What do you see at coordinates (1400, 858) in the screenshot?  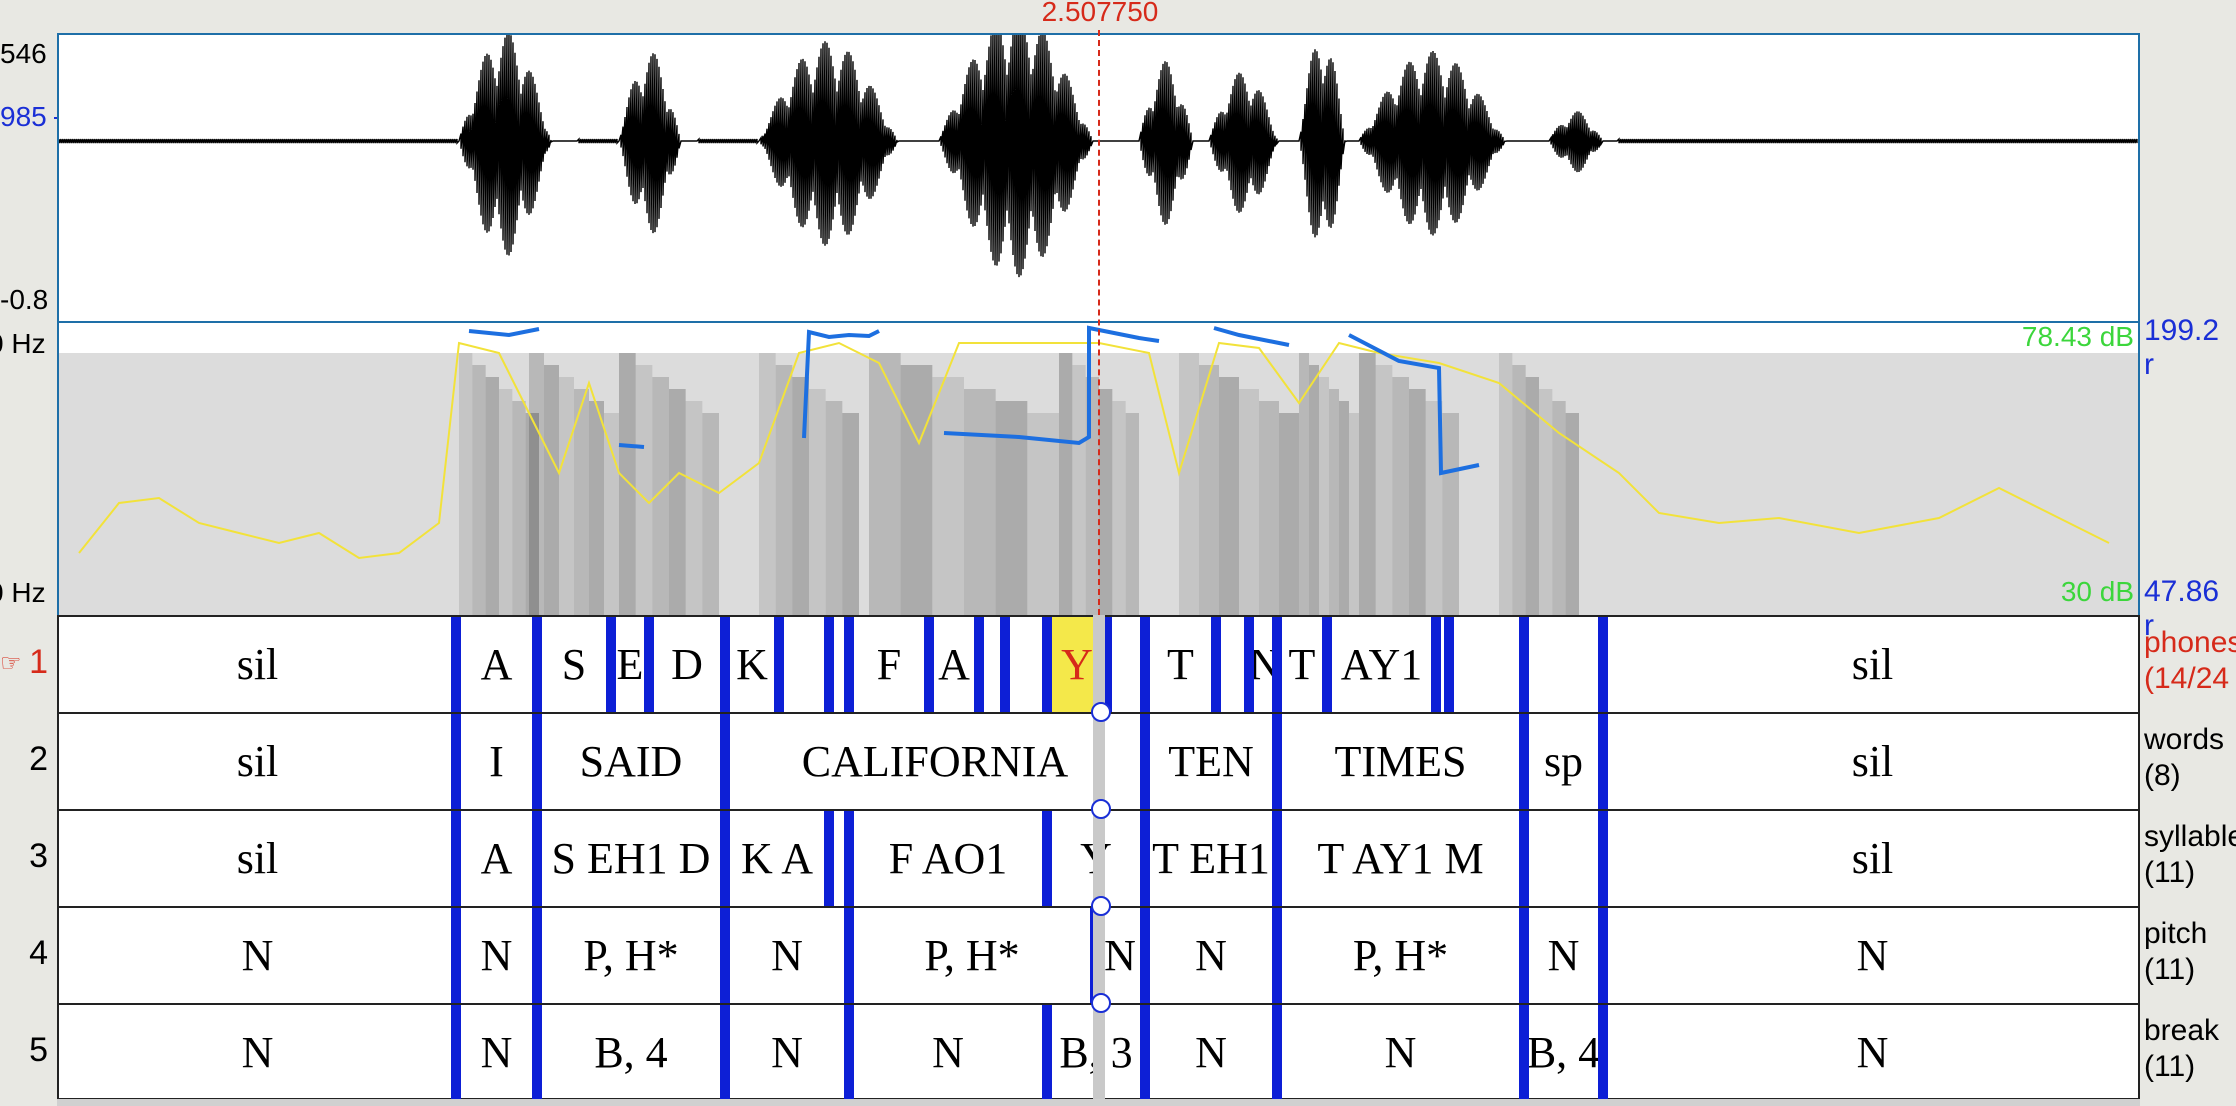 I see `interval-label: T AY1 M` at bounding box center [1400, 858].